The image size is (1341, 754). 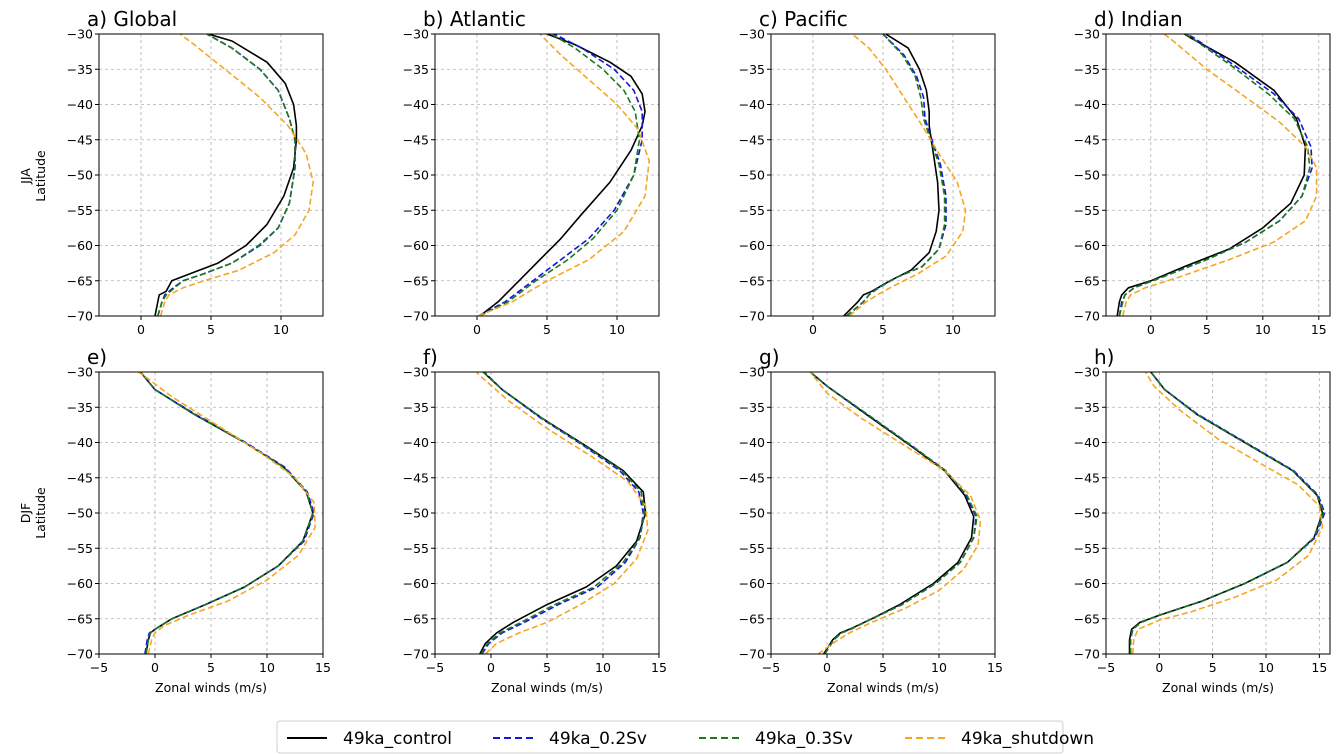 I want to click on row-label-djf: DJFLatitude, so click(x=33, y=513).